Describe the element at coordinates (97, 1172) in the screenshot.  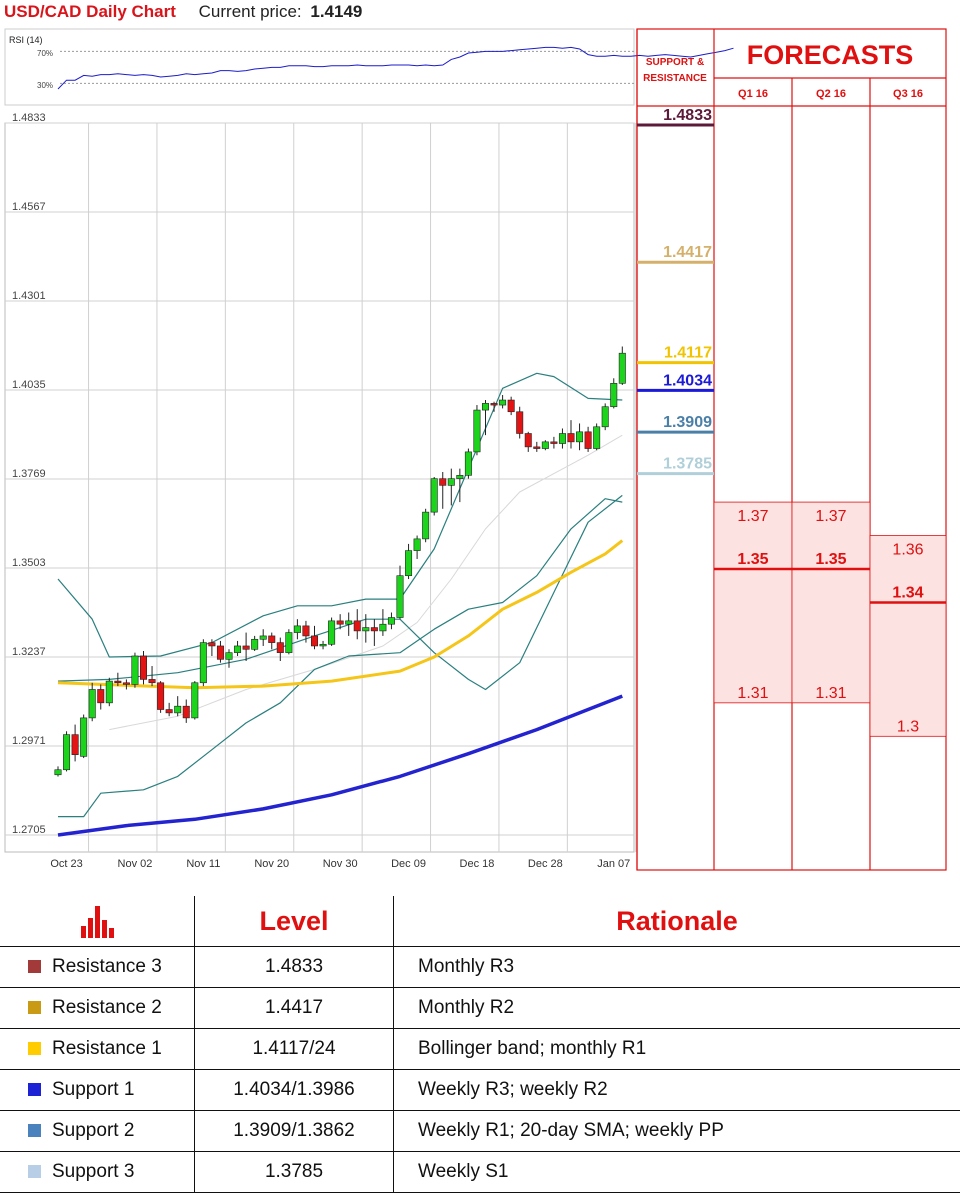
I see `level-name-cell: Support 3` at that location.